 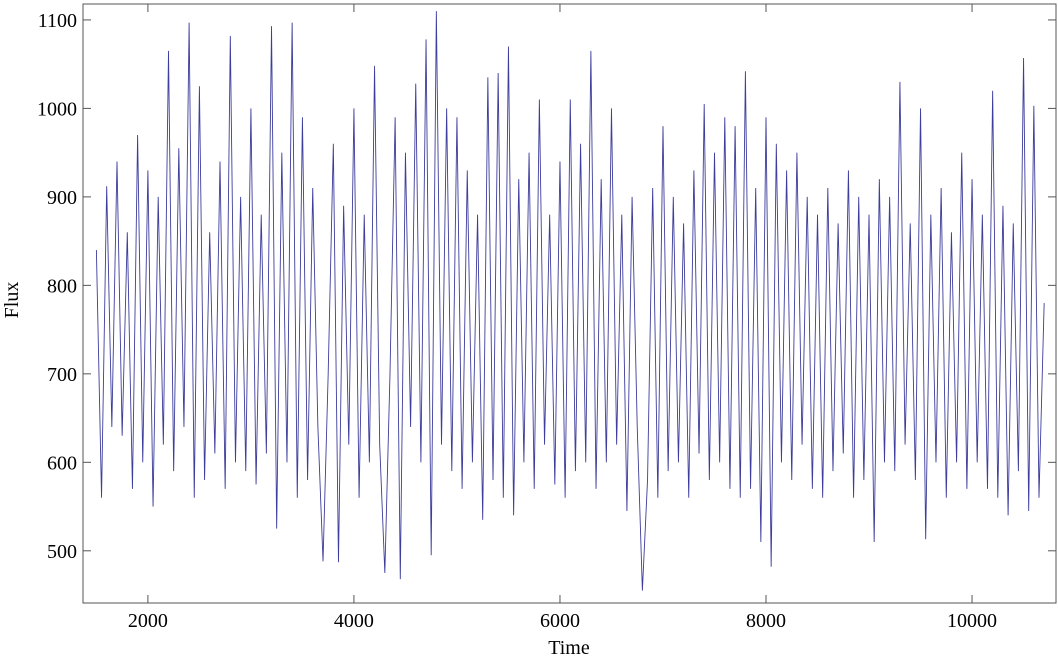 I want to click on y-tick-label: 1100, so click(x=57, y=21).